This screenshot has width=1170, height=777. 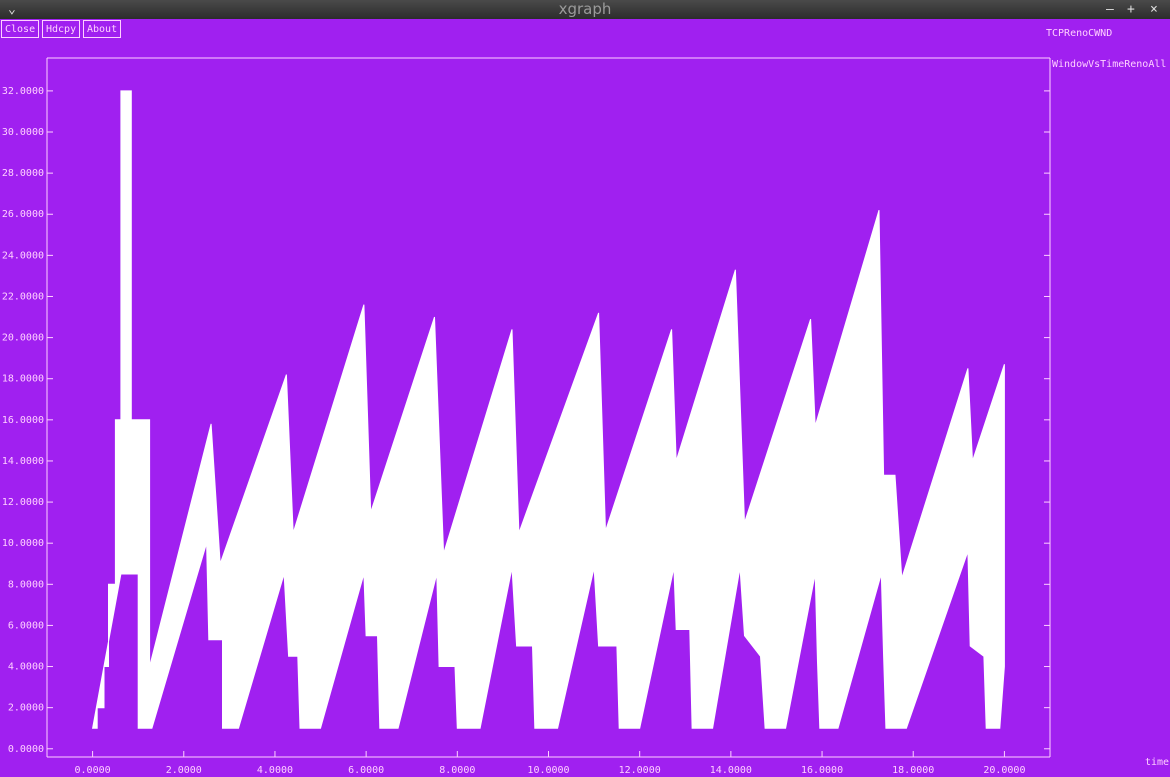 I want to click on y-tick-label: 24.0000, so click(x=23, y=255).